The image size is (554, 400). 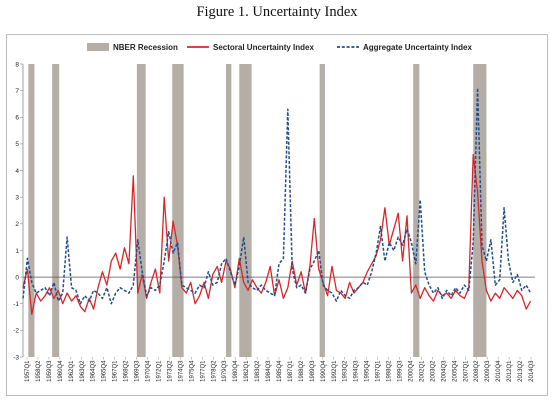 I want to click on y-tick-label: 6, so click(x=17, y=118).